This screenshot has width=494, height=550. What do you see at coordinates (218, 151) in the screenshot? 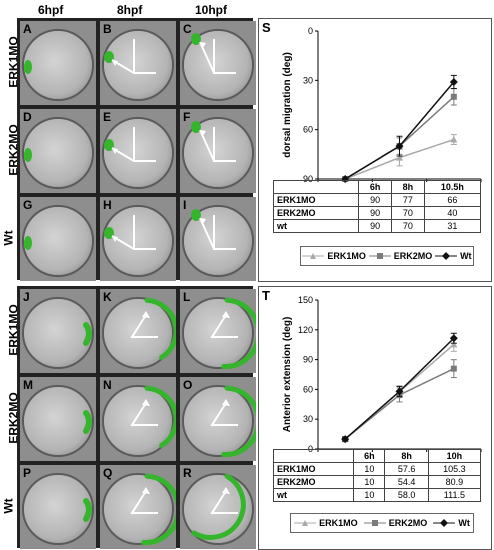
I see `embryo-image-f: F` at bounding box center [218, 151].